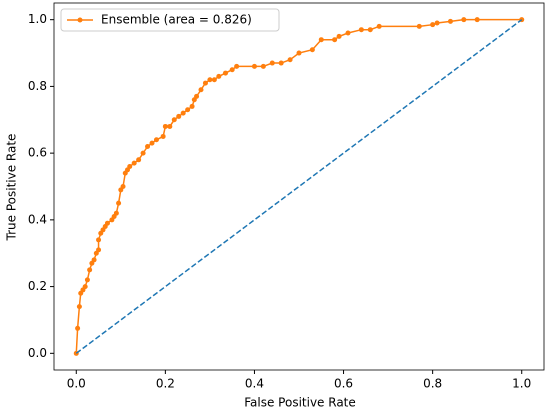  Describe the element at coordinates (432, 384) in the screenshot. I see `x-tick-label: 0.8` at that location.